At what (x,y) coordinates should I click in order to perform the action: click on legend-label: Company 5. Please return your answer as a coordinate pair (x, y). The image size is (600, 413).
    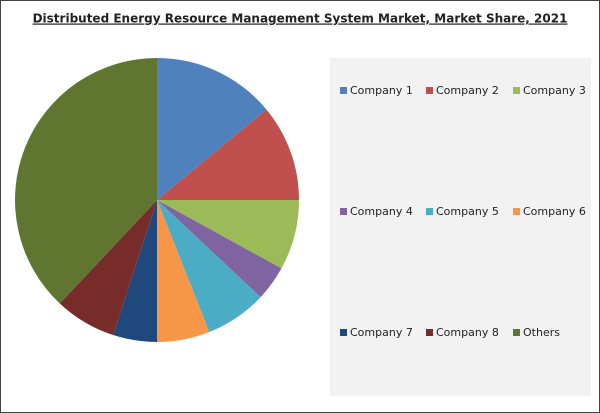
    Looking at the image, I should click on (467, 211).